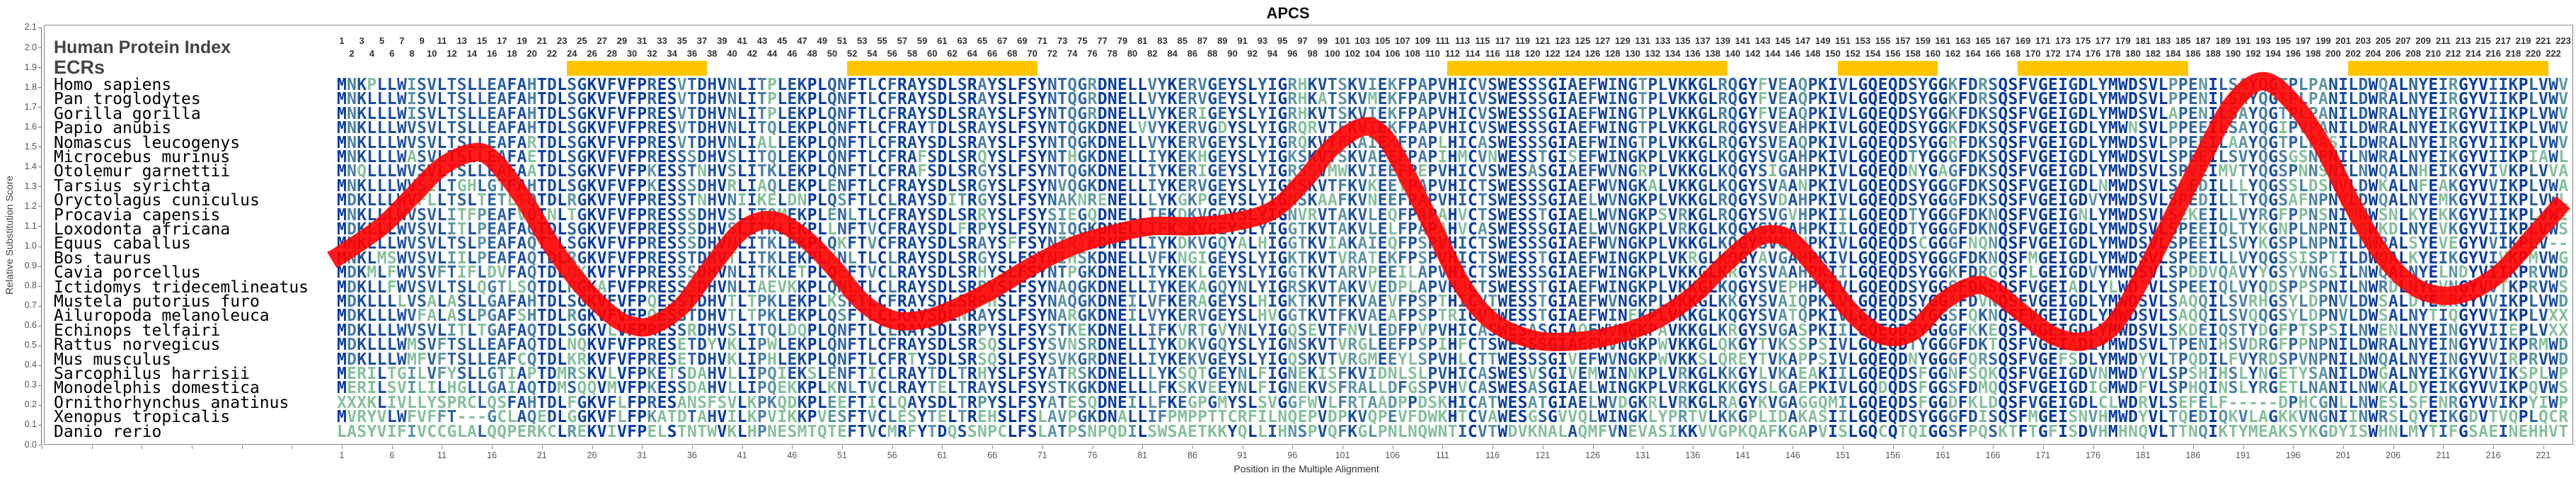  Describe the element at coordinates (772, 54) in the screenshot. I see `column-number: 44` at that location.